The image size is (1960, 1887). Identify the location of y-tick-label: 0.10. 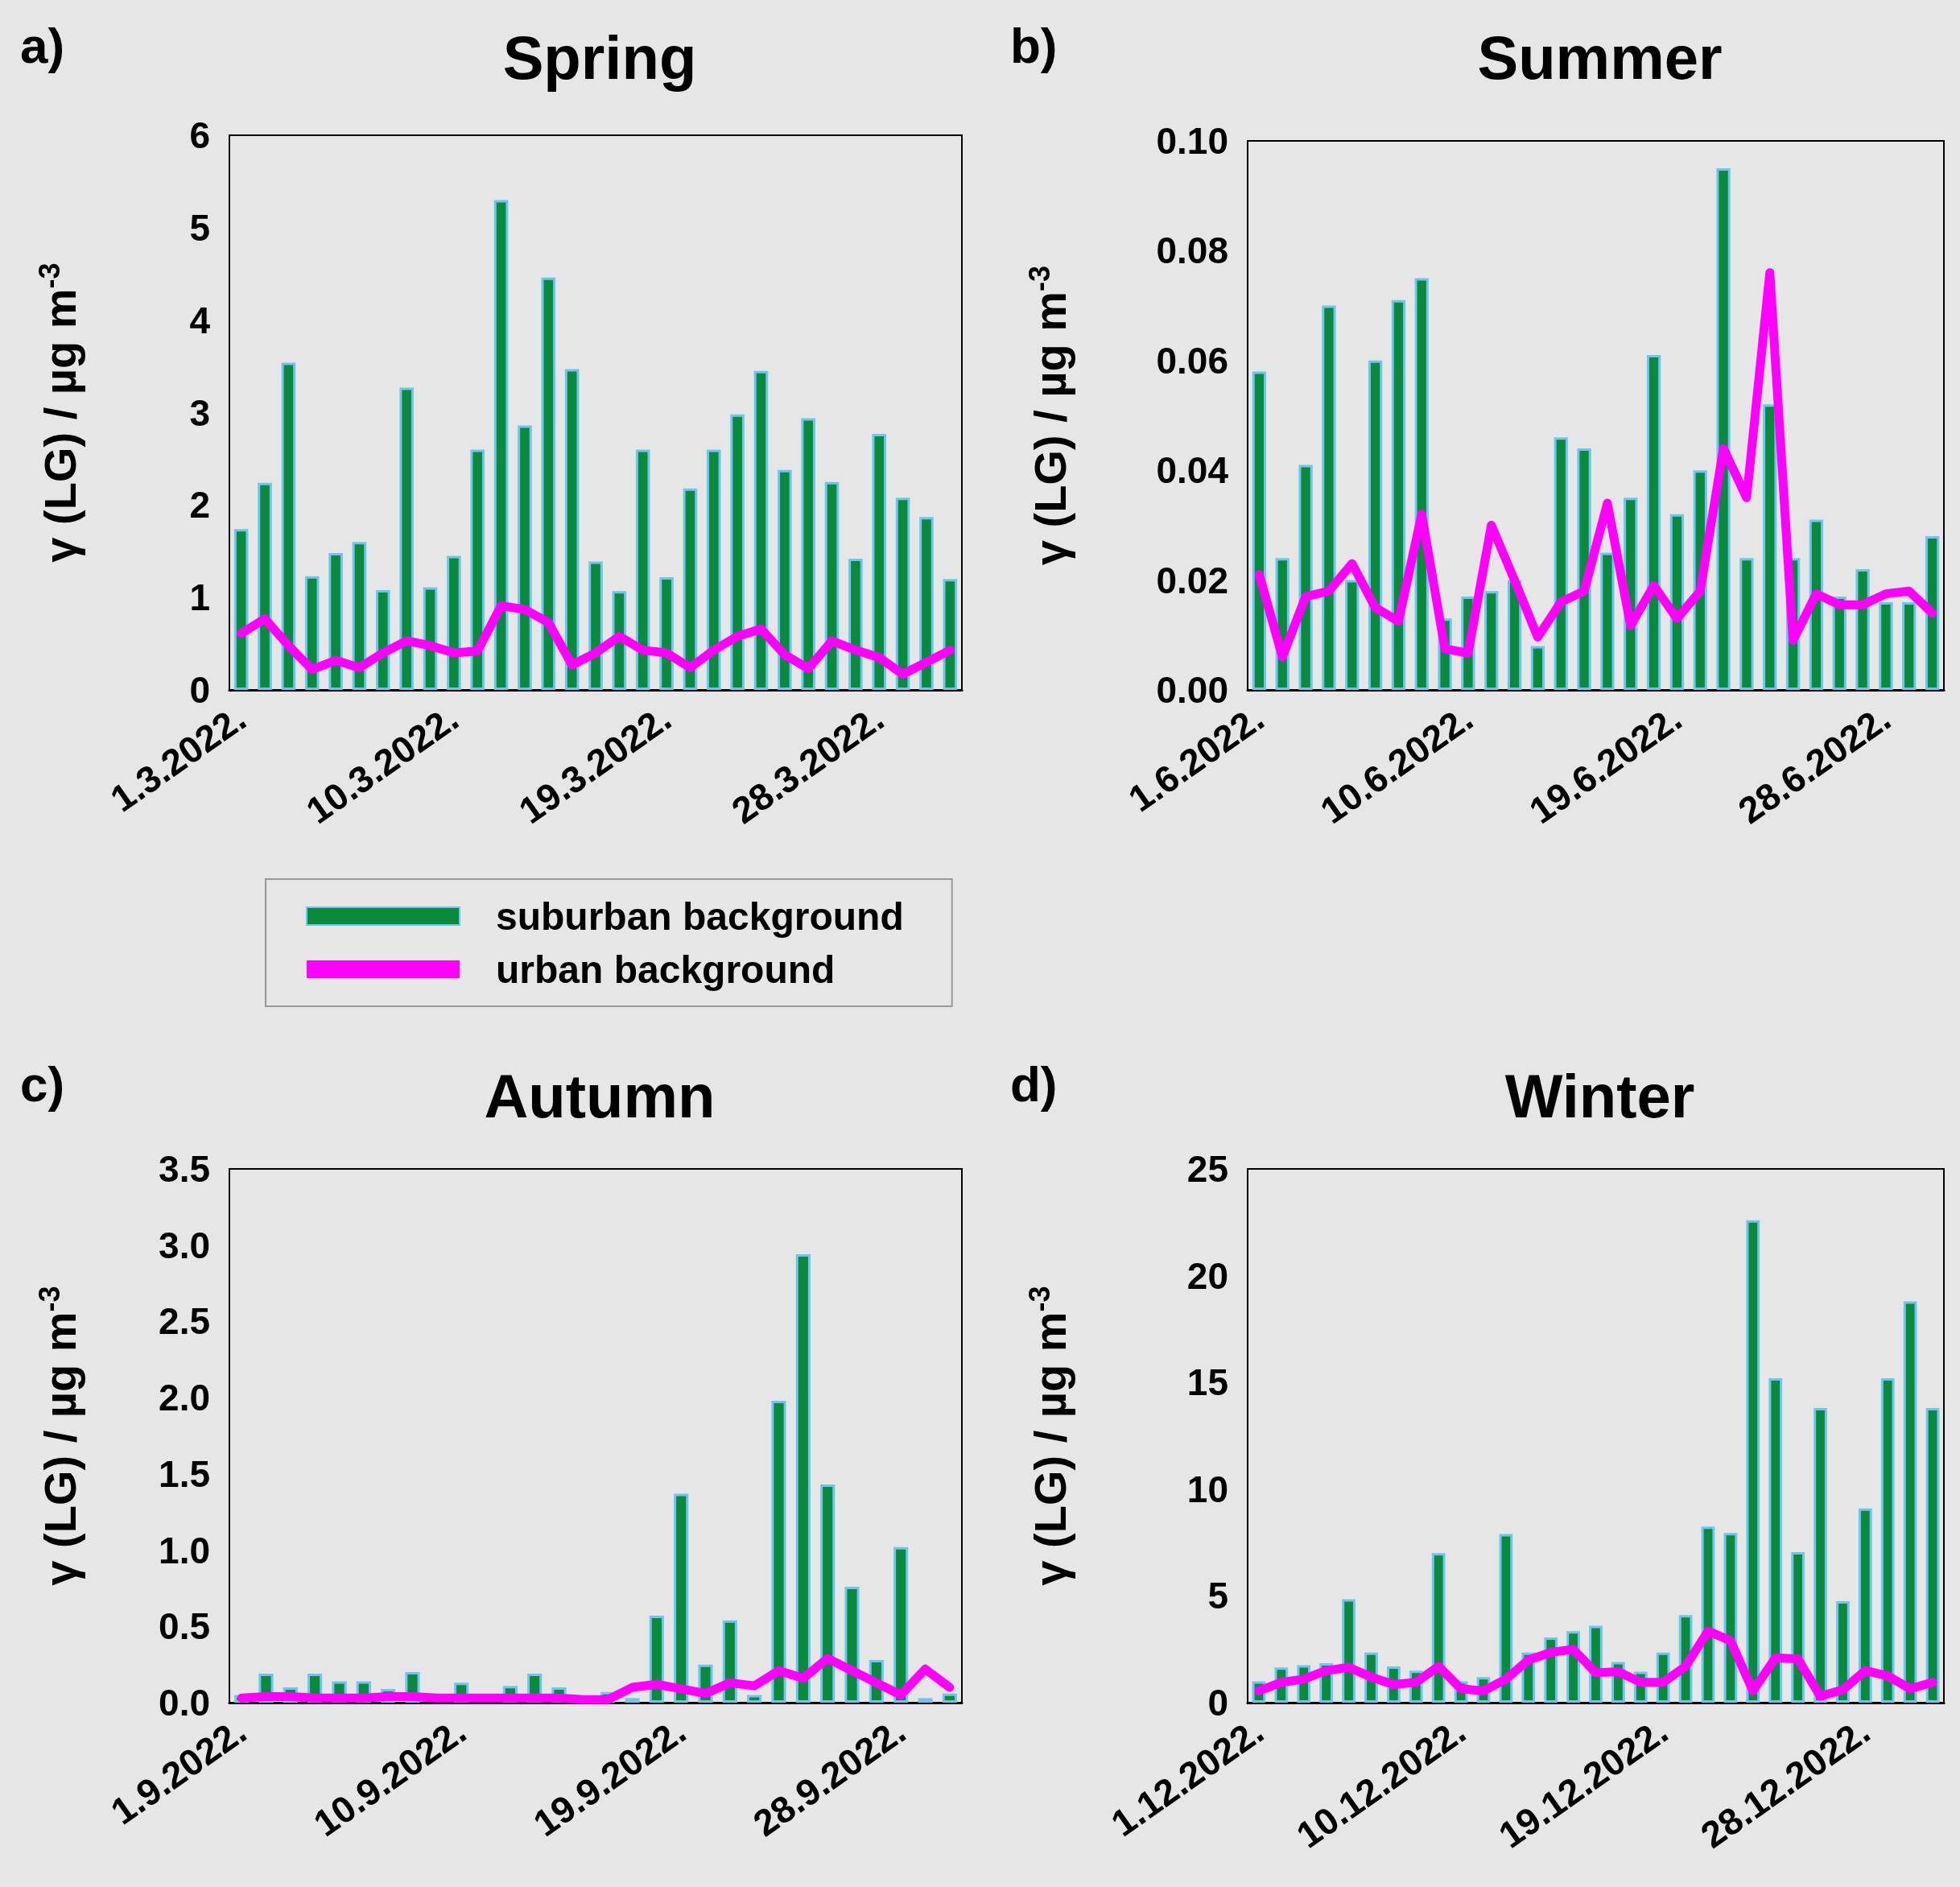
(1192, 141).